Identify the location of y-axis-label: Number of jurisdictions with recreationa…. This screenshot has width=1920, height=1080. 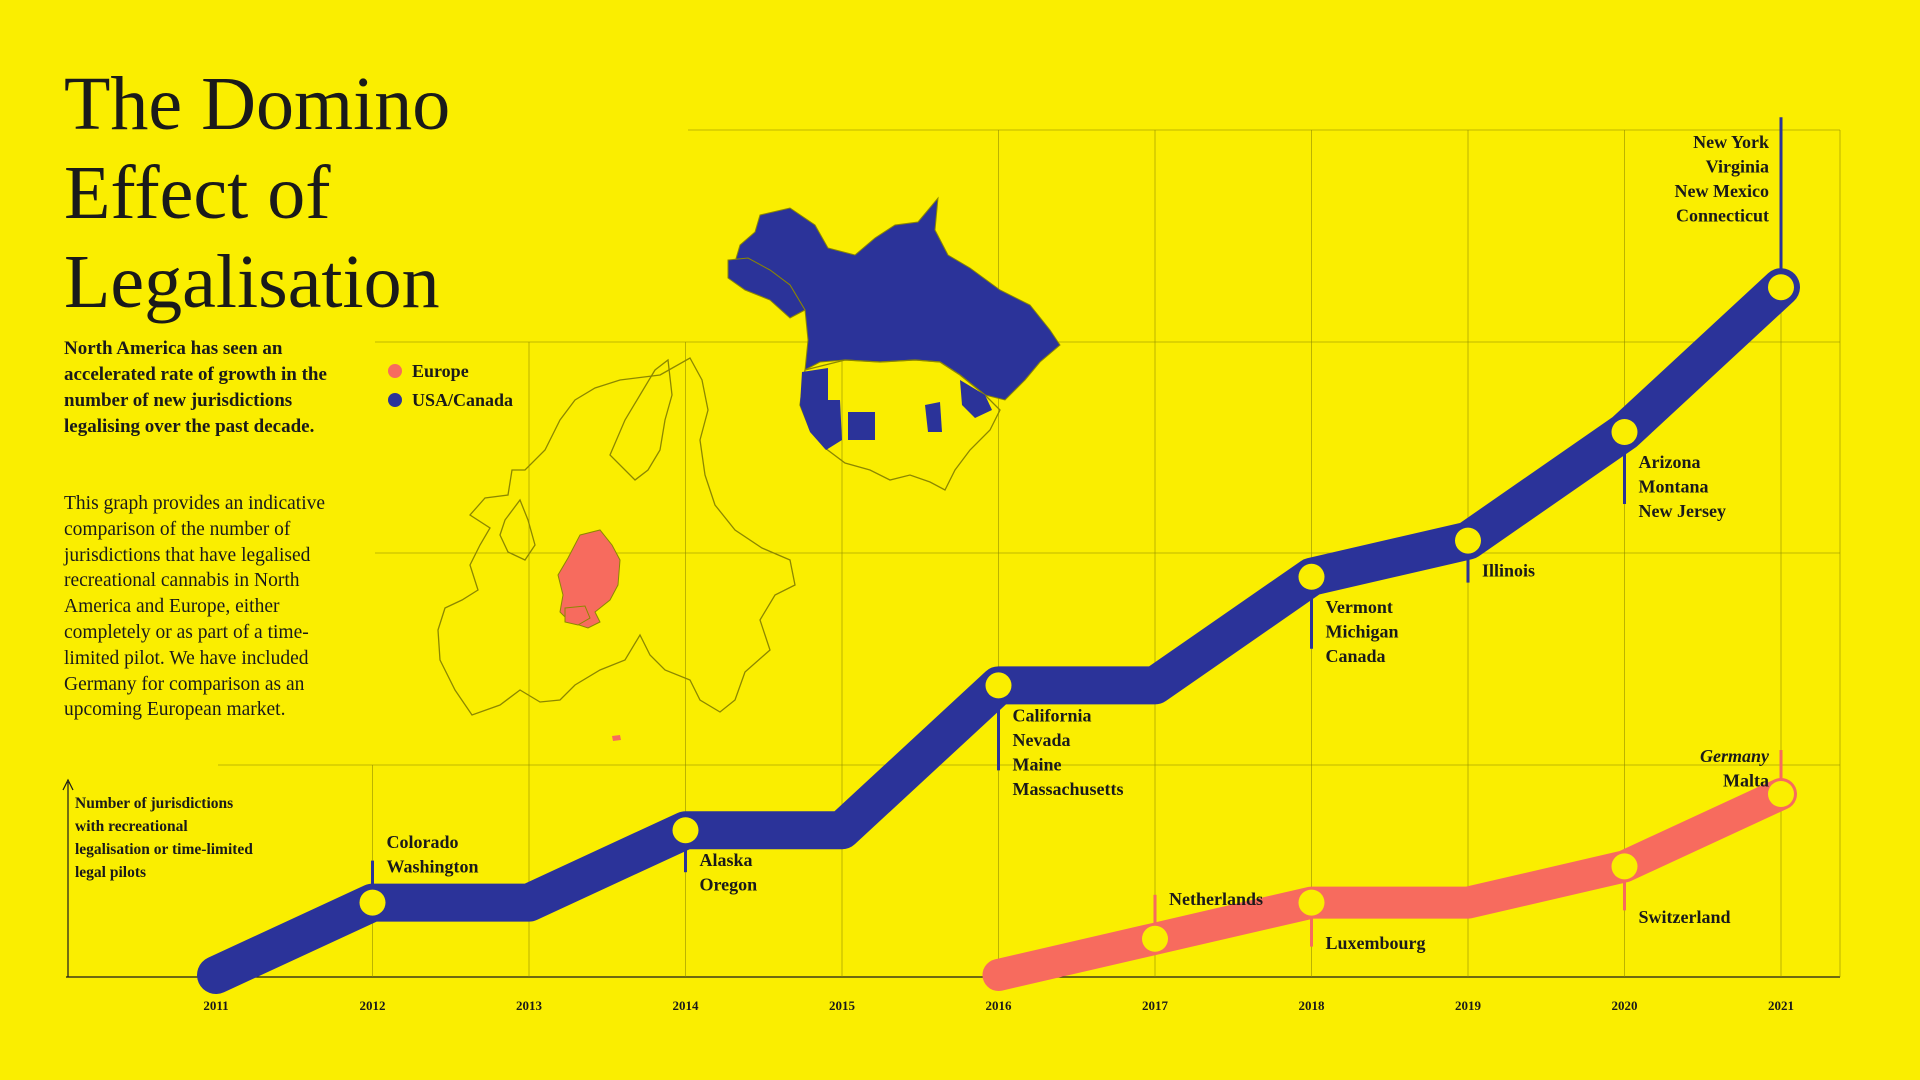
(164, 838).